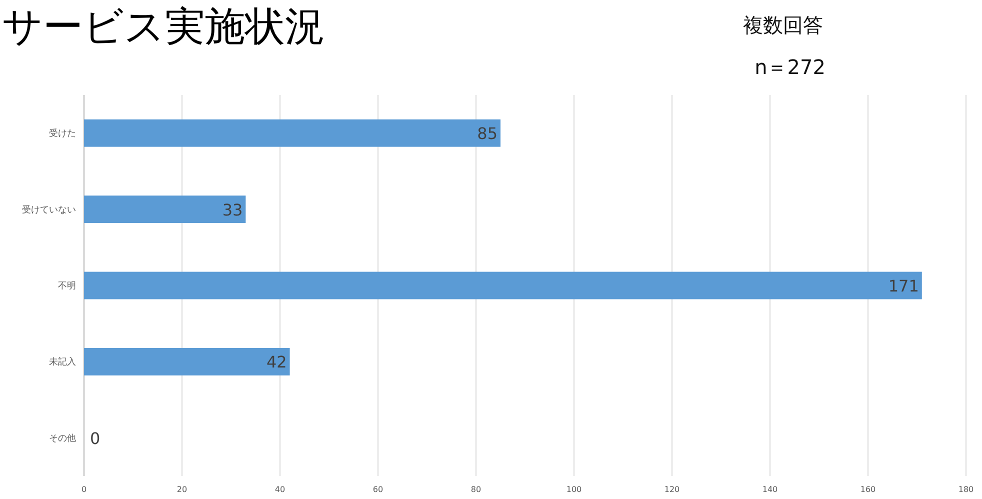 The width and height of the screenshot is (982, 499). What do you see at coordinates (62, 134) in the screenshot?
I see `y-tick-label: 受けた` at bounding box center [62, 134].